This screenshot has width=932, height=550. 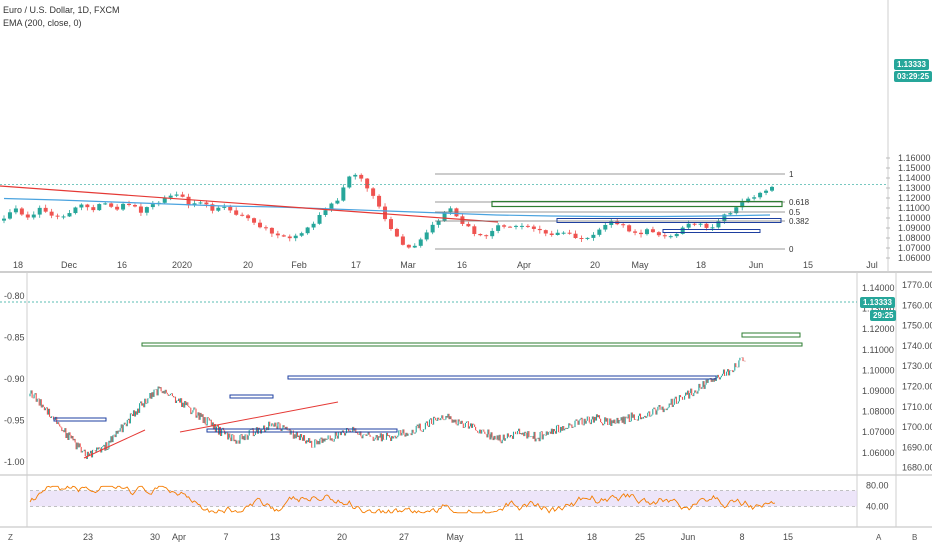 What do you see at coordinates (155, 537) in the screenshot?
I see `lower-x-tick: 30` at bounding box center [155, 537].